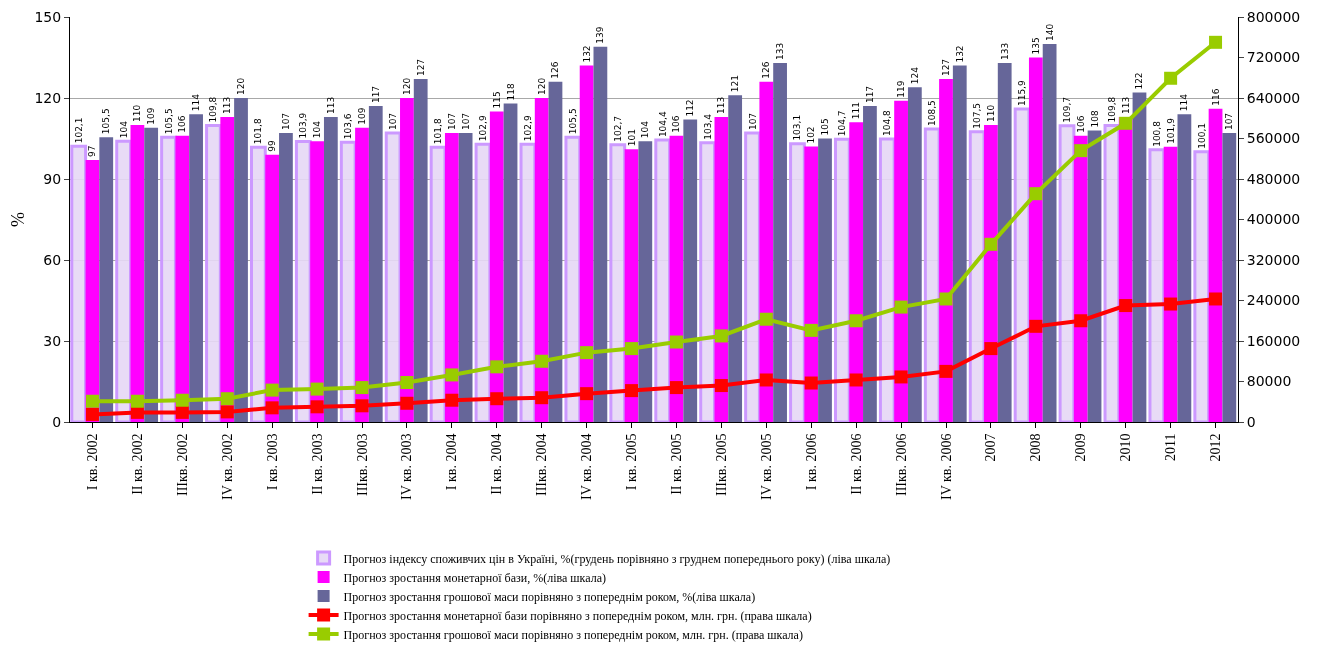 The image size is (1338, 661). Describe the element at coordinates (48, 97) in the screenshot. I see `y-tick-label: 120` at that location.